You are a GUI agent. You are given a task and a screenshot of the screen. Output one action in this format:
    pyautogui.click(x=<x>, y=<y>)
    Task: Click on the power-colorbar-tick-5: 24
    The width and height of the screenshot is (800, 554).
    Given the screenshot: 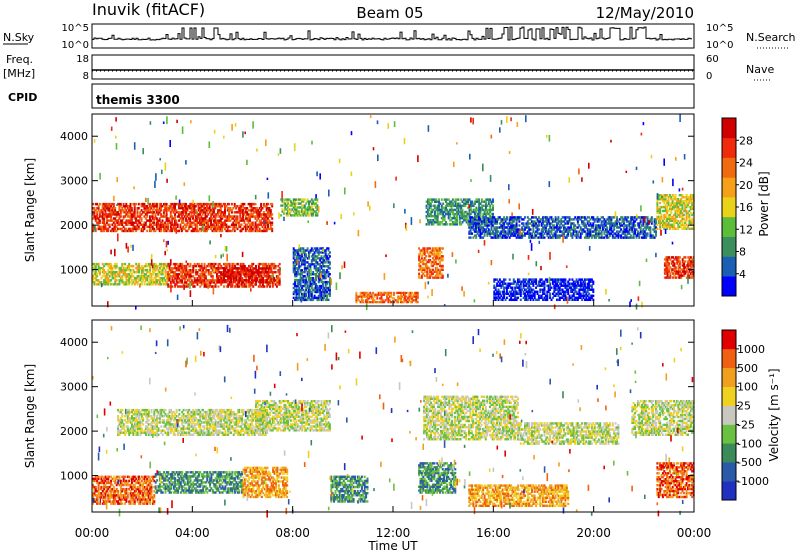 What is the action you would take?
    pyautogui.click(x=746, y=163)
    